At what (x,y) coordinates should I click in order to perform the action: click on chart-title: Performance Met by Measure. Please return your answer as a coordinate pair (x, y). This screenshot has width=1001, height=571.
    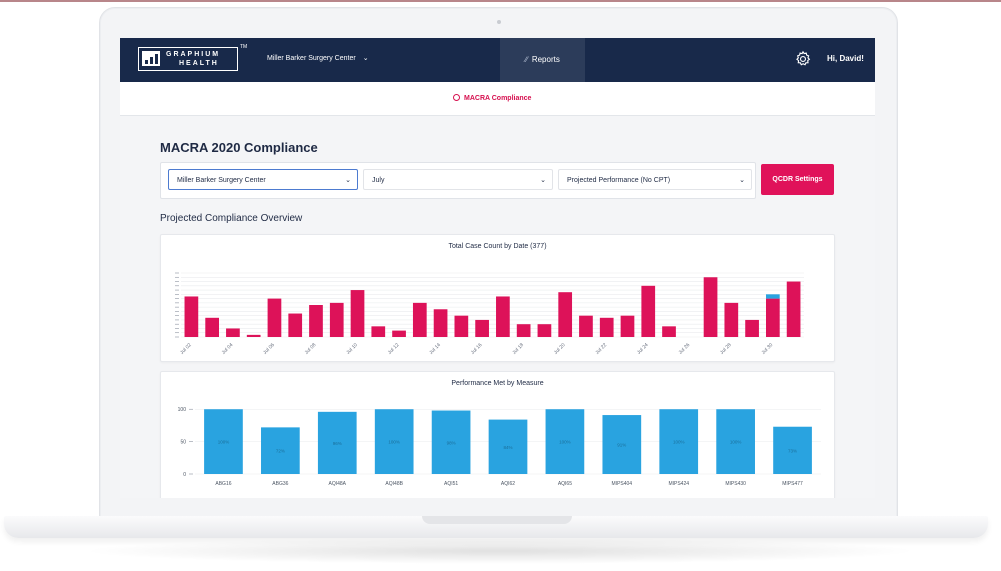
    Looking at the image, I should click on (497, 383).